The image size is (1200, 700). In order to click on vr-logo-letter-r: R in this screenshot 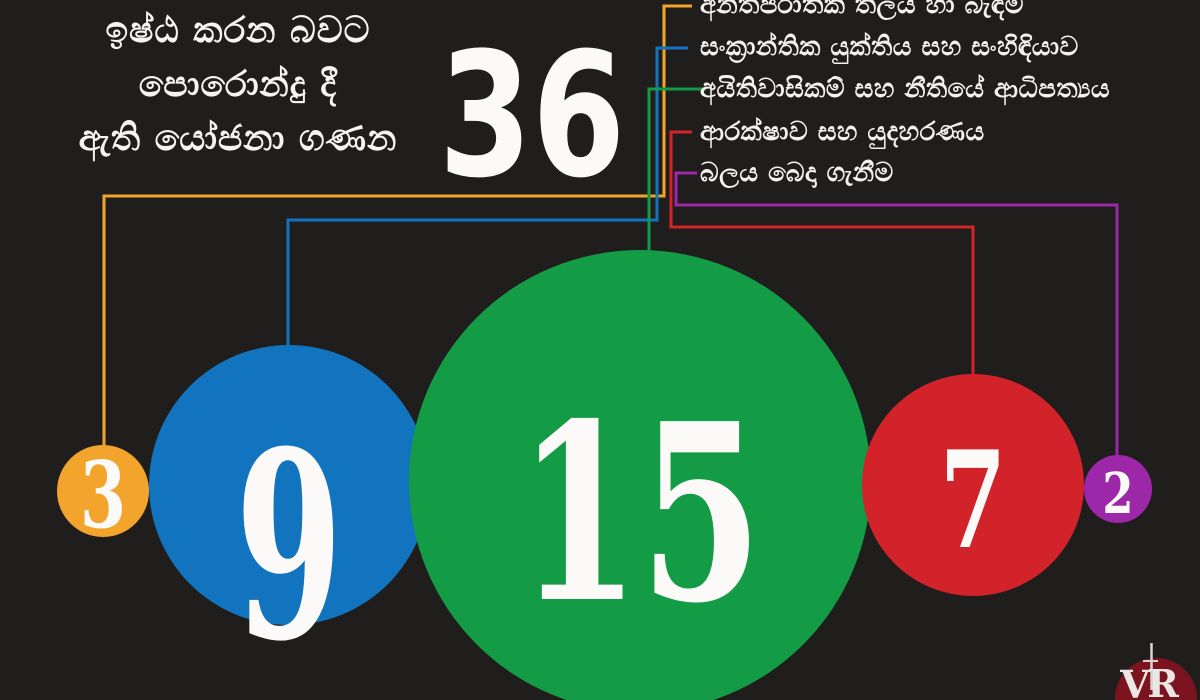, I will do `click(1163, 680)`.